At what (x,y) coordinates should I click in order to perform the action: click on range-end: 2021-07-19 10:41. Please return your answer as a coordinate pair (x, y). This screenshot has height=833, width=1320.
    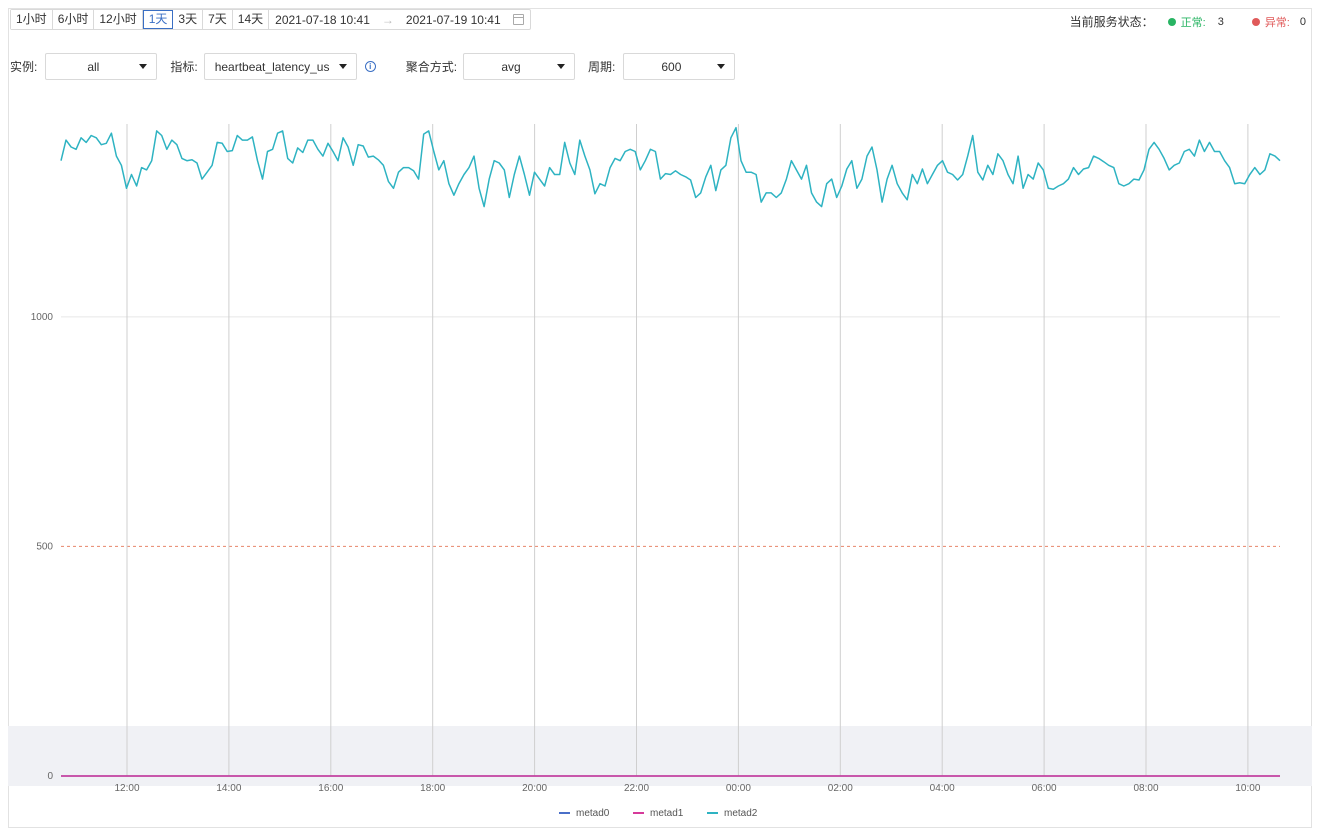
    Looking at the image, I should click on (453, 19).